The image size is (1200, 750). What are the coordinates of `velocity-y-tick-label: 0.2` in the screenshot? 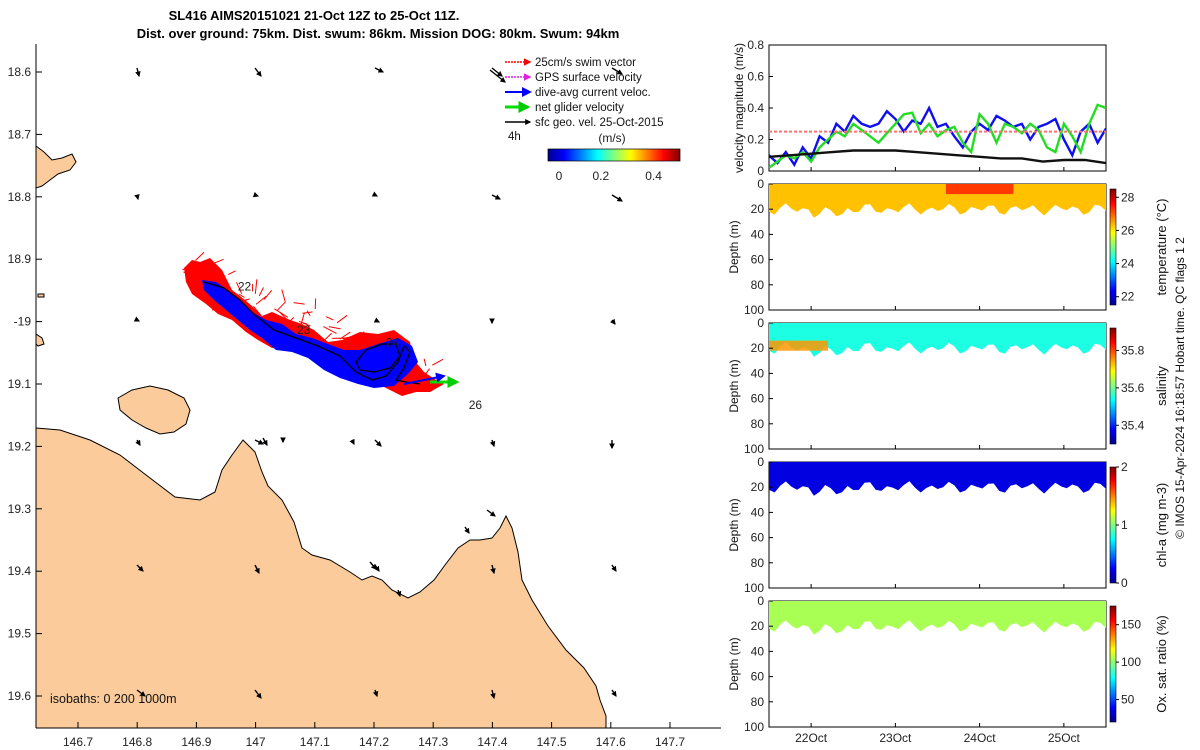 It's located at (755, 140).